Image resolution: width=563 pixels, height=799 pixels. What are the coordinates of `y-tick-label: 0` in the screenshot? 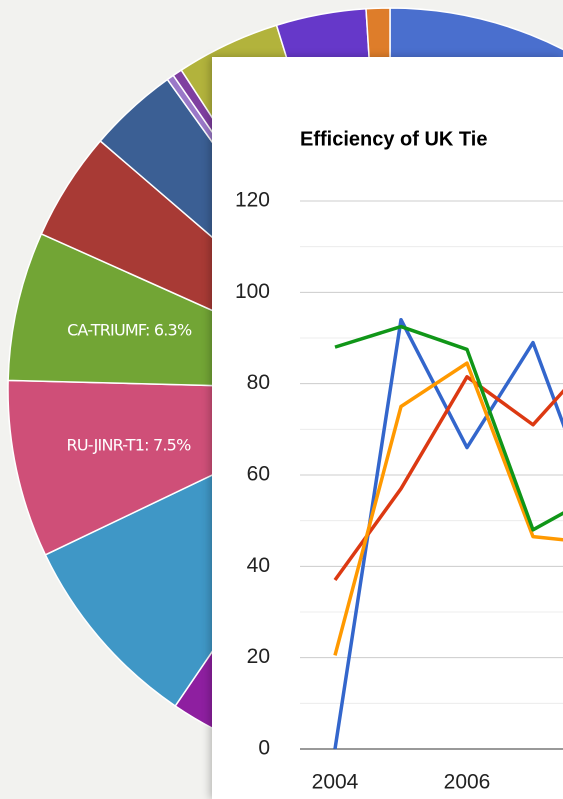 It's located at (264, 748).